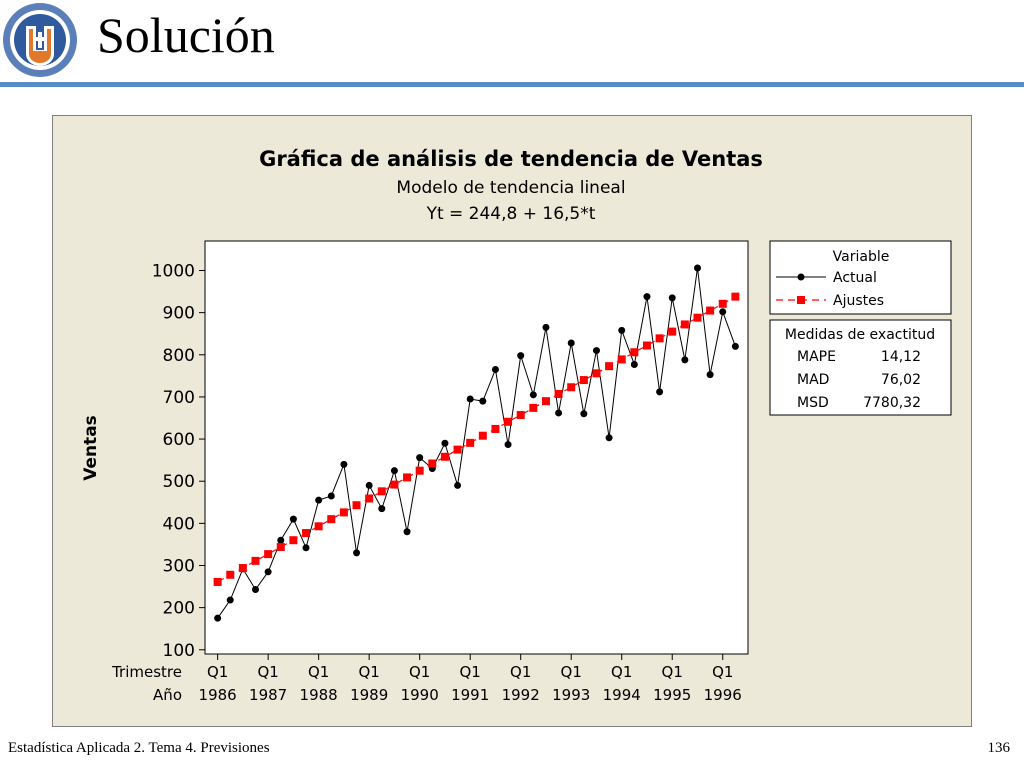 This screenshot has height=768, width=1024. What do you see at coordinates (420, 695) in the screenshot?
I see `x-tick-label-year: 1990` at bounding box center [420, 695].